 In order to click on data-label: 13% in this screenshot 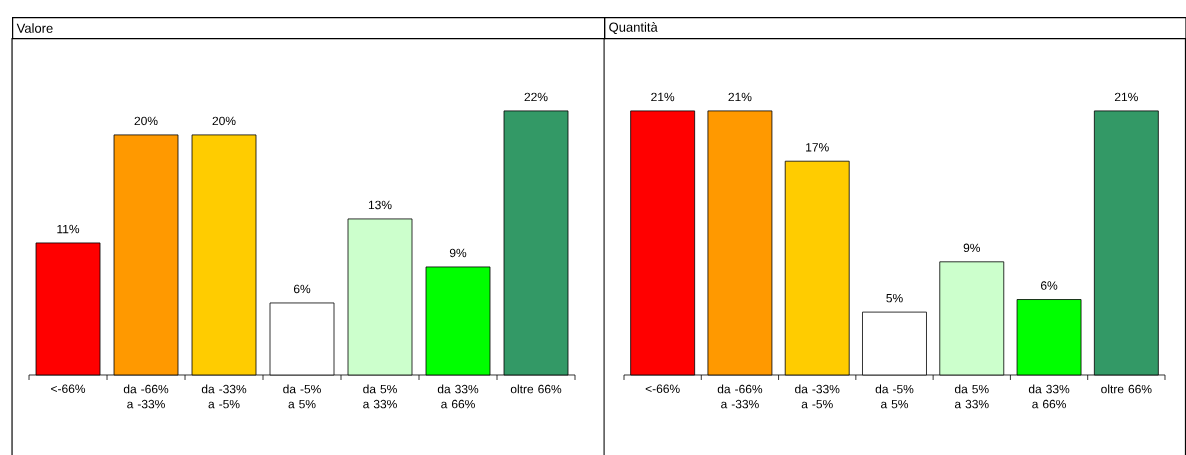, I will do `click(380, 205)`.